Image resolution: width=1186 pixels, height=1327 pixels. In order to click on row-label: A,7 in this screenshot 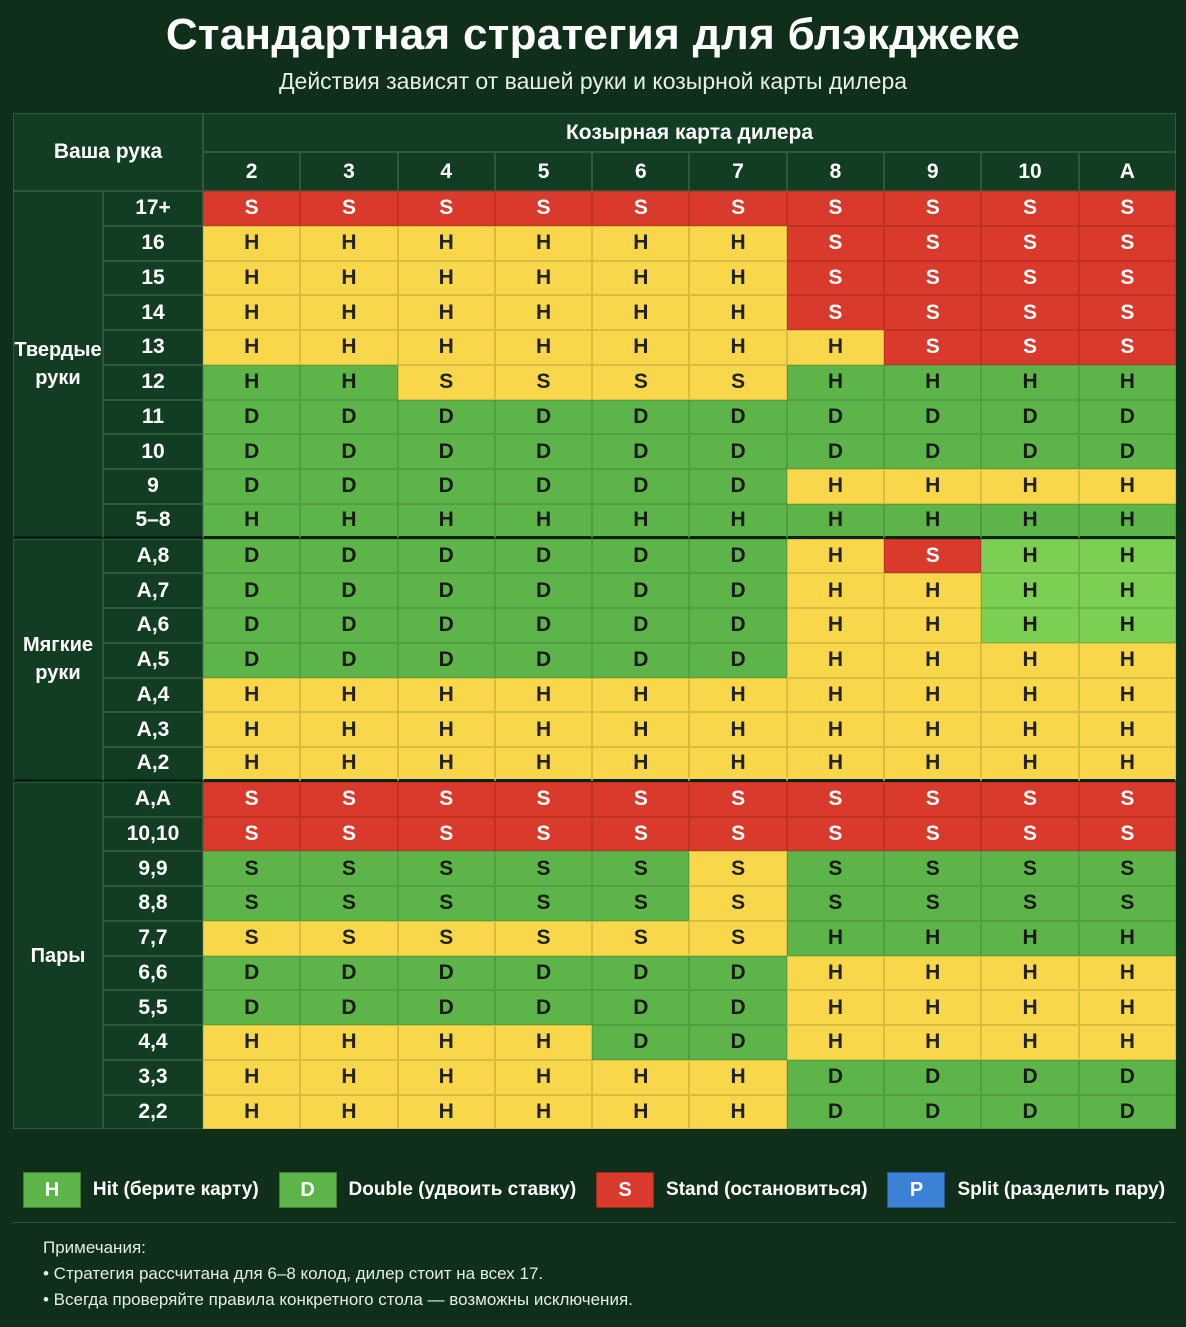, I will do `click(153, 590)`.